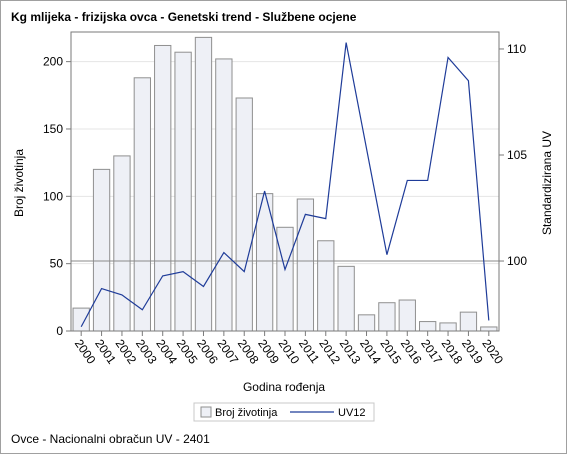  Describe the element at coordinates (206, 412) in the screenshot. I see `legend-bar-swatch` at that location.